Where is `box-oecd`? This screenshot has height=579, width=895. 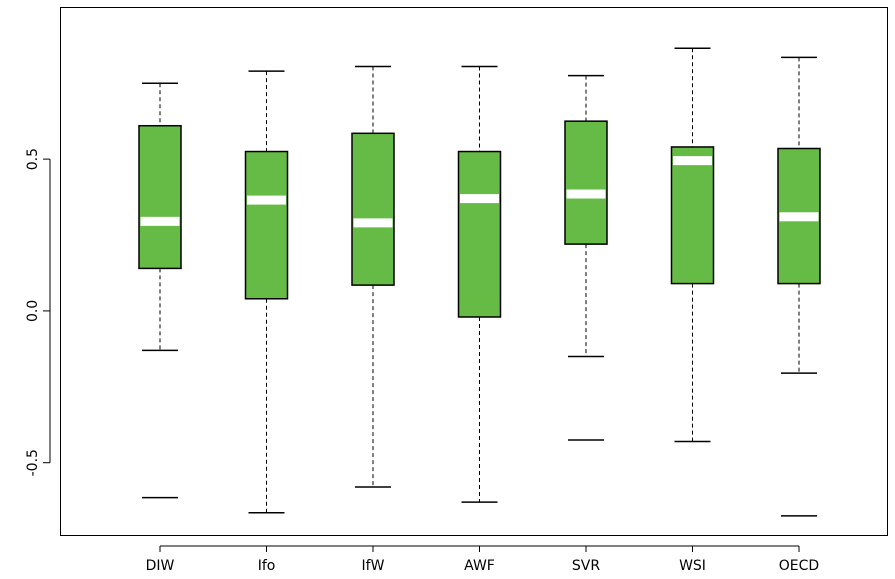
box-oecd is located at coordinates (799, 286).